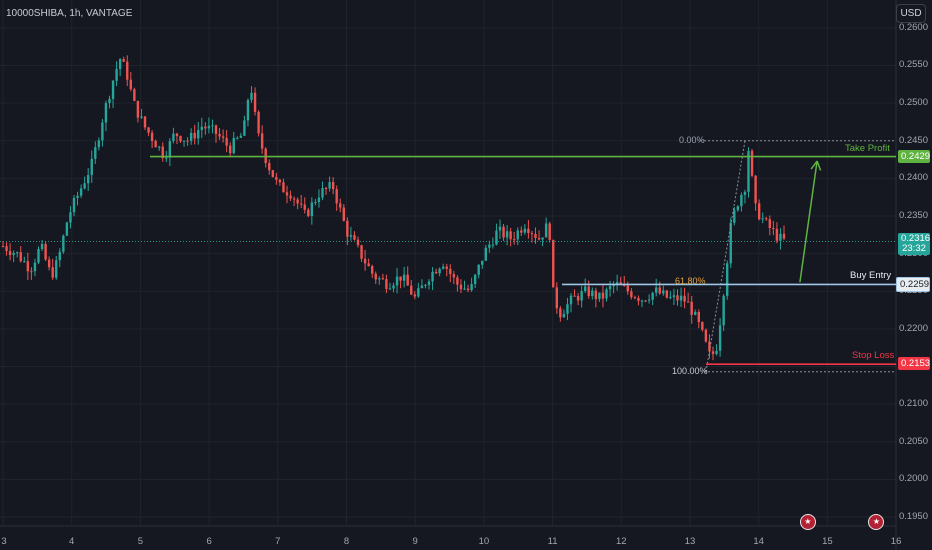 The height and width of the screenshot is (550, 932). What do you see at coordinates (913, 103) in the screenshot?
I see `y-tick-label: 0.2500` at bounding box center [913, 103].